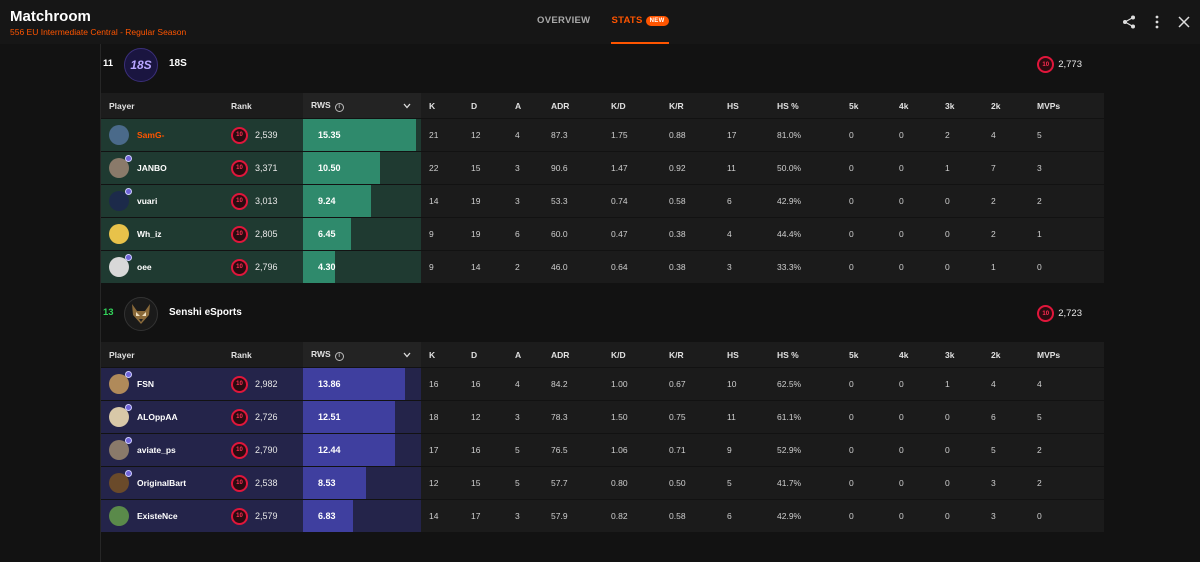  What do you see at coordinates (178, 63) in the screenshot?
I see `team-name: 18S` at bounding box center [178, 63].